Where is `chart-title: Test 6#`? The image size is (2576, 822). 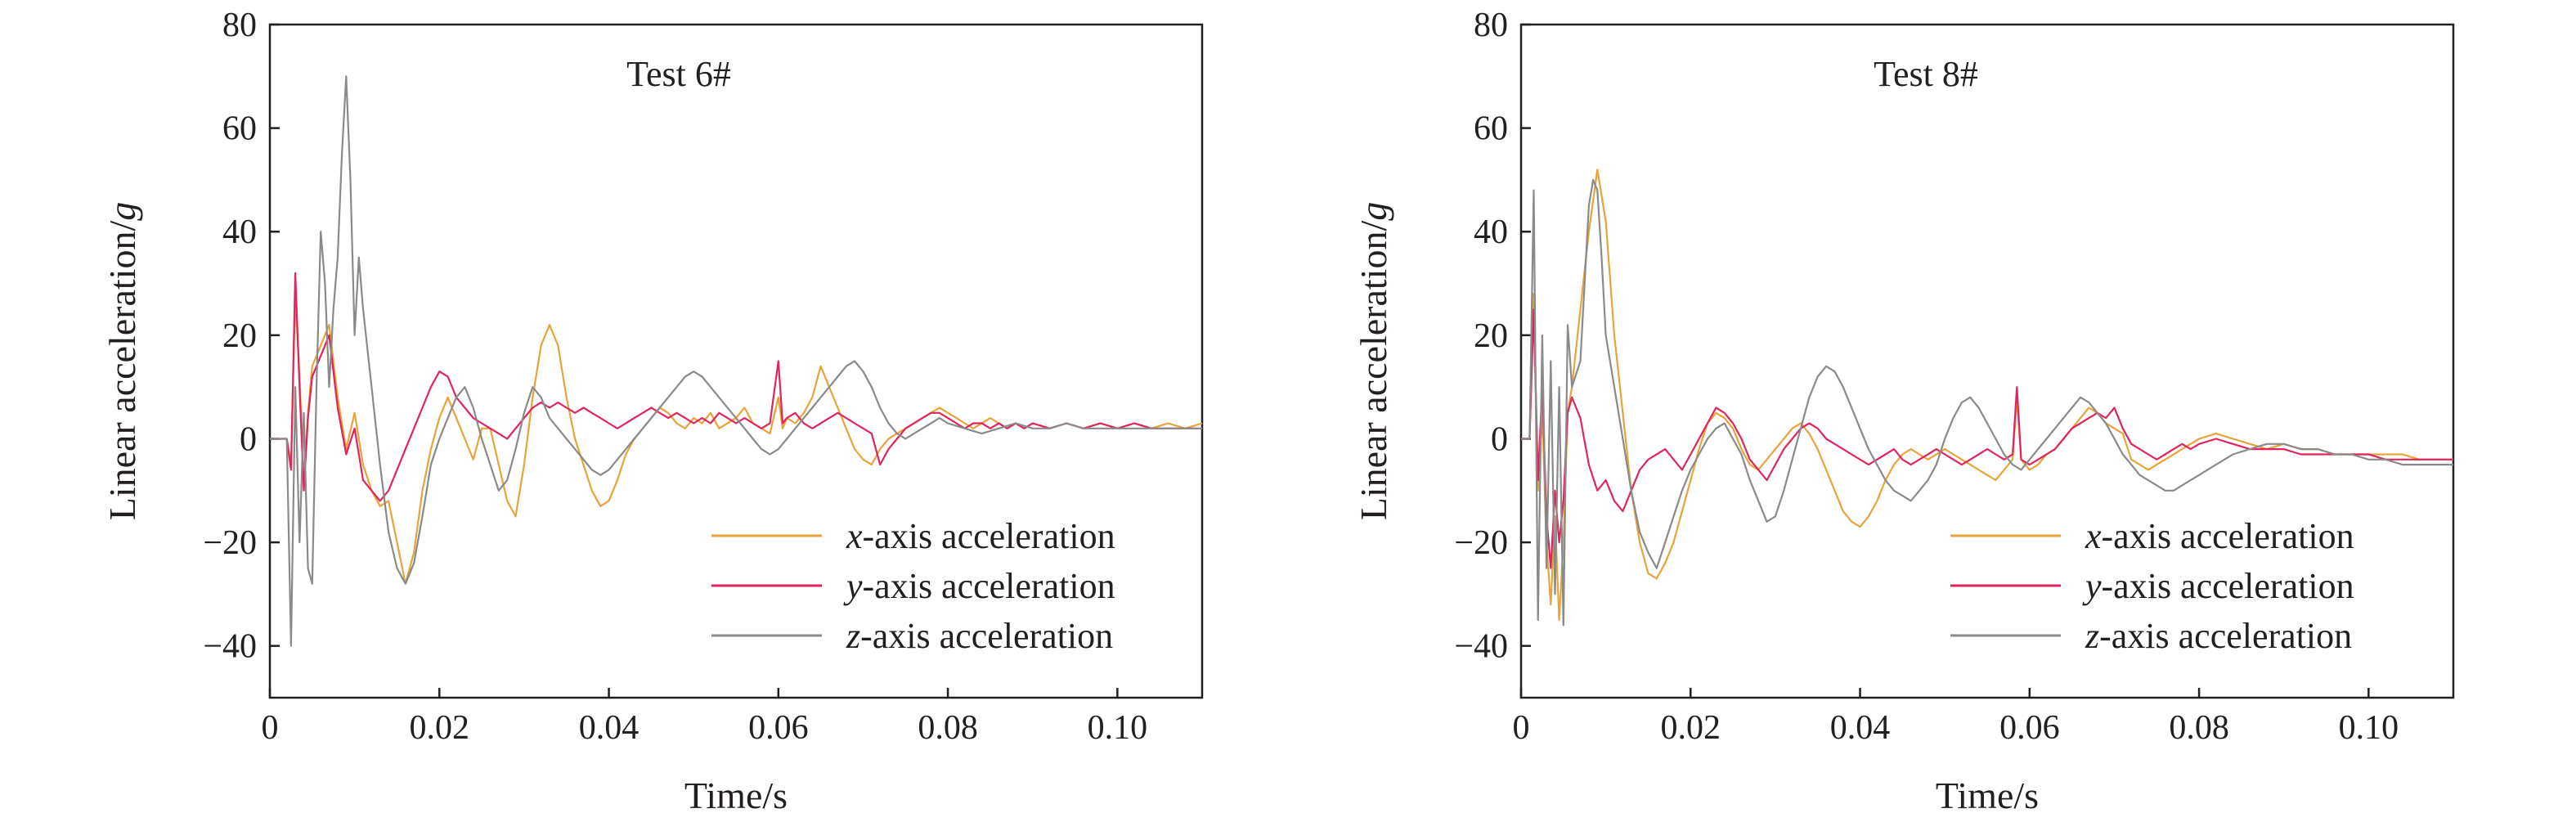
chart-title: Test 6# is located at coordinates (678, 74).